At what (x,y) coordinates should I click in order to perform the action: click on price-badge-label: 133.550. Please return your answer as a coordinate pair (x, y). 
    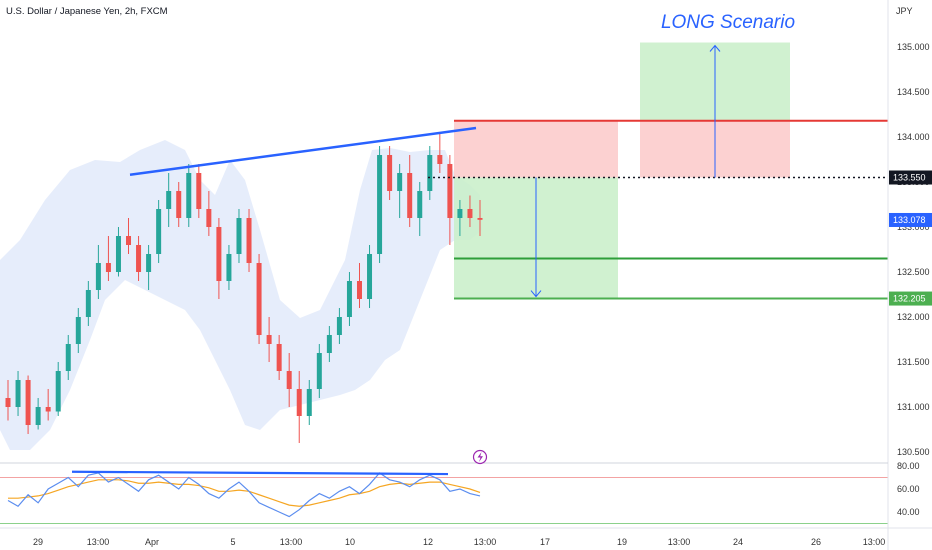
    Looking at the image, I should click on (909, 178).